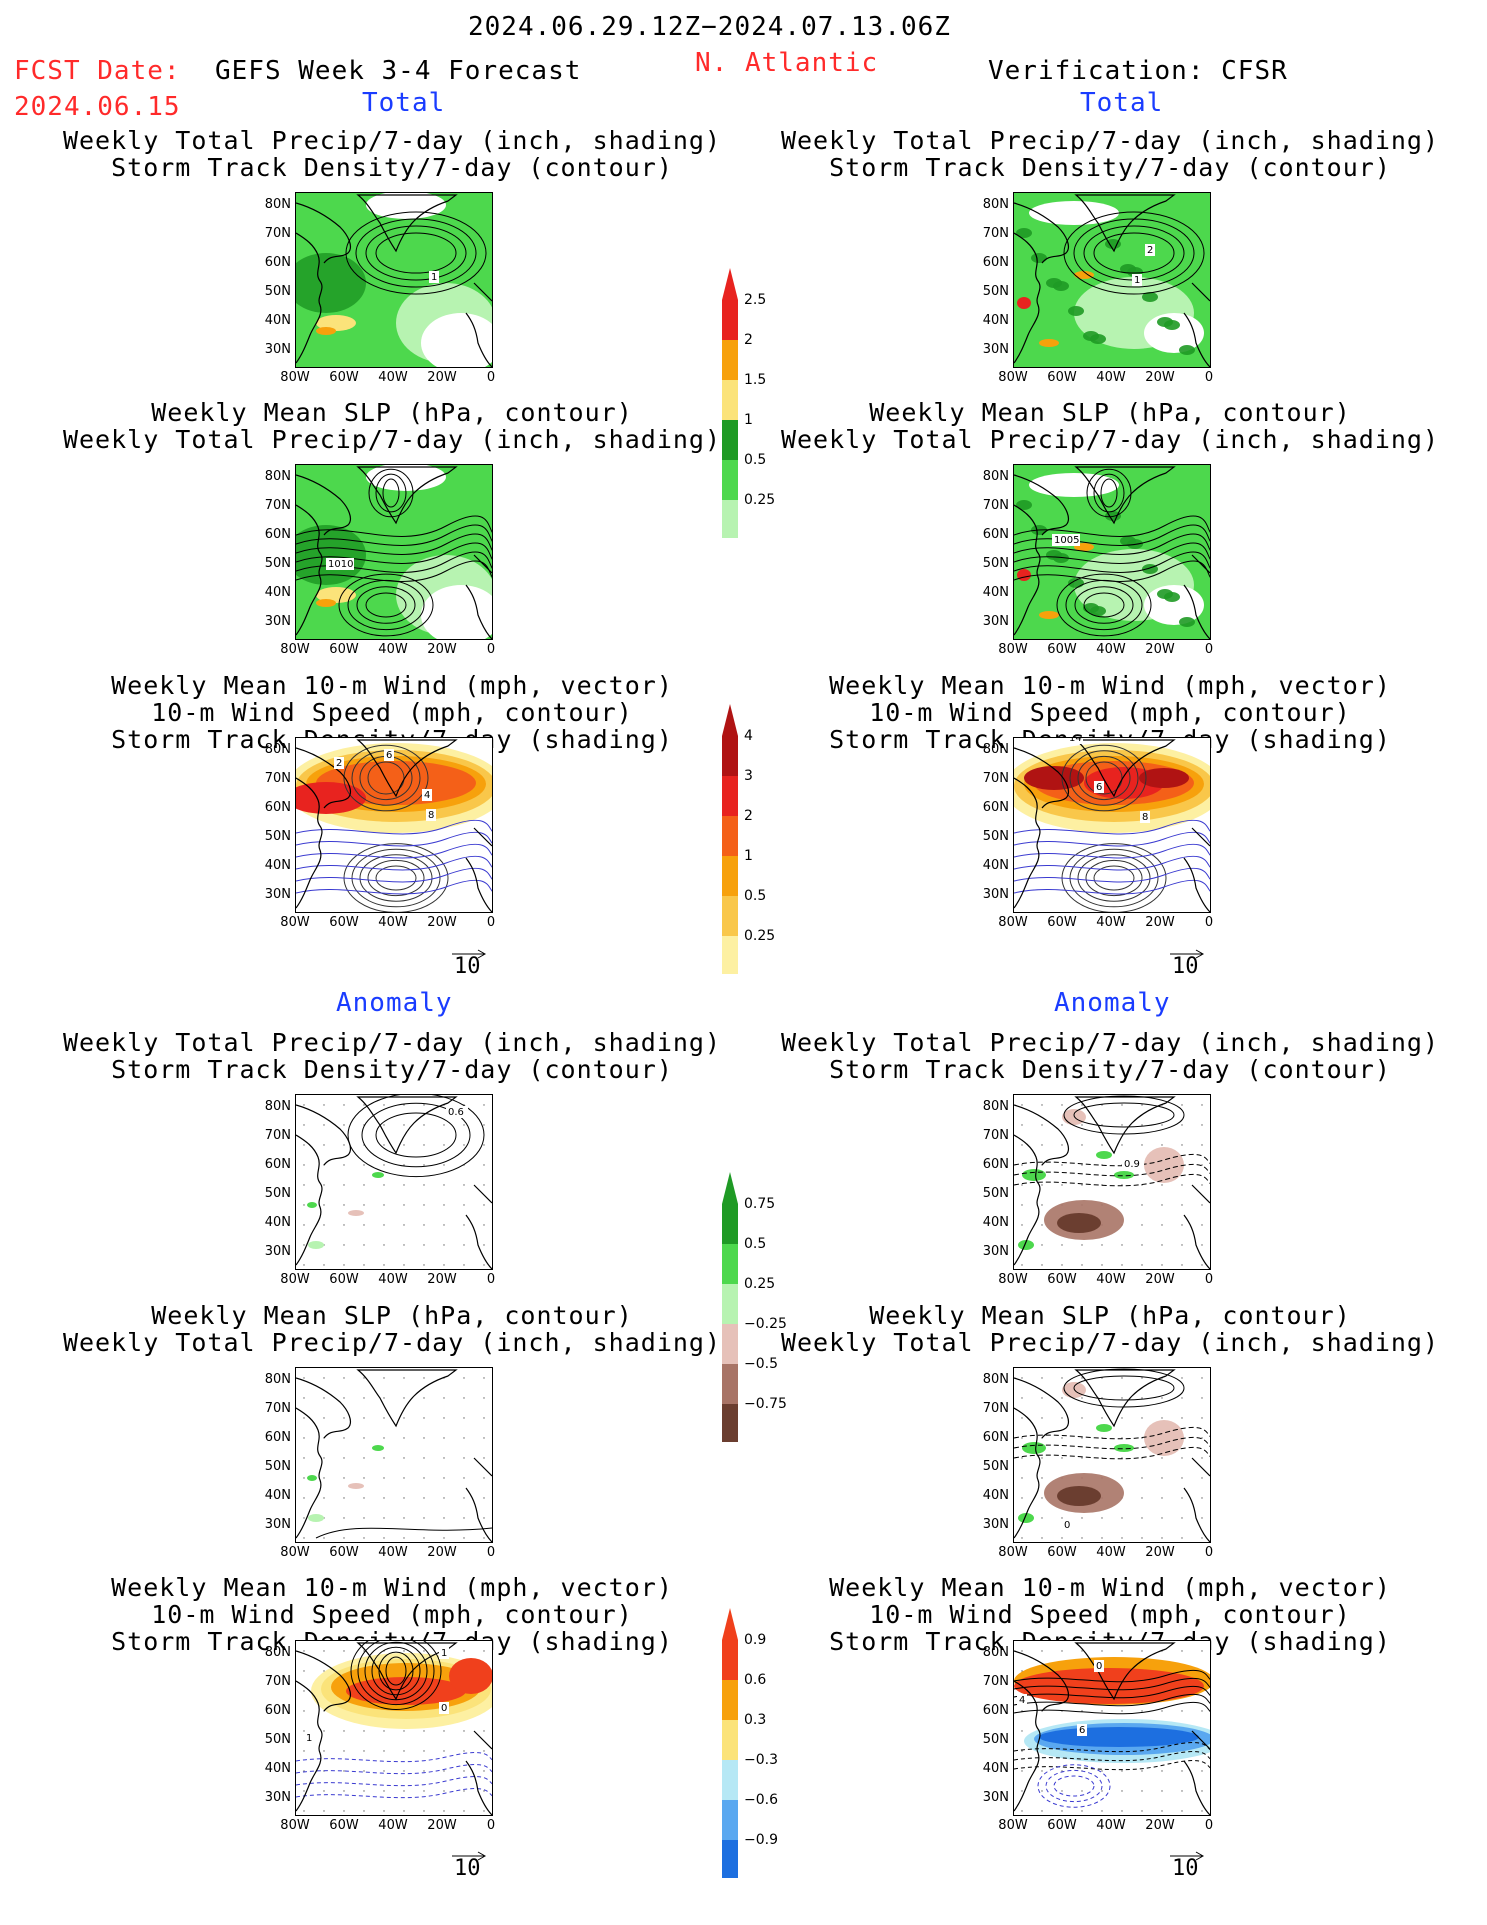 Image resolution: width=1487 pixels, height=1925 pixels. I want to click on map-panel-6: 14 6 8, so click(1112, 825).